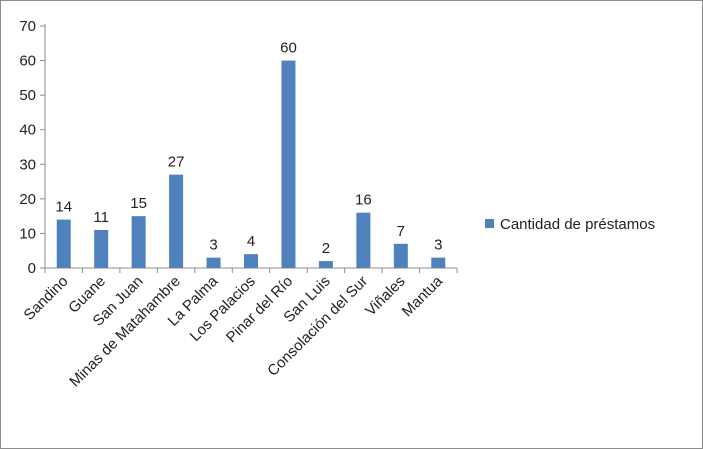 The image size is (703, 449). What do you see at coordinates (251, 241) in the screenshot?
I see `data-label: 4` at bounding box center [251, 241].